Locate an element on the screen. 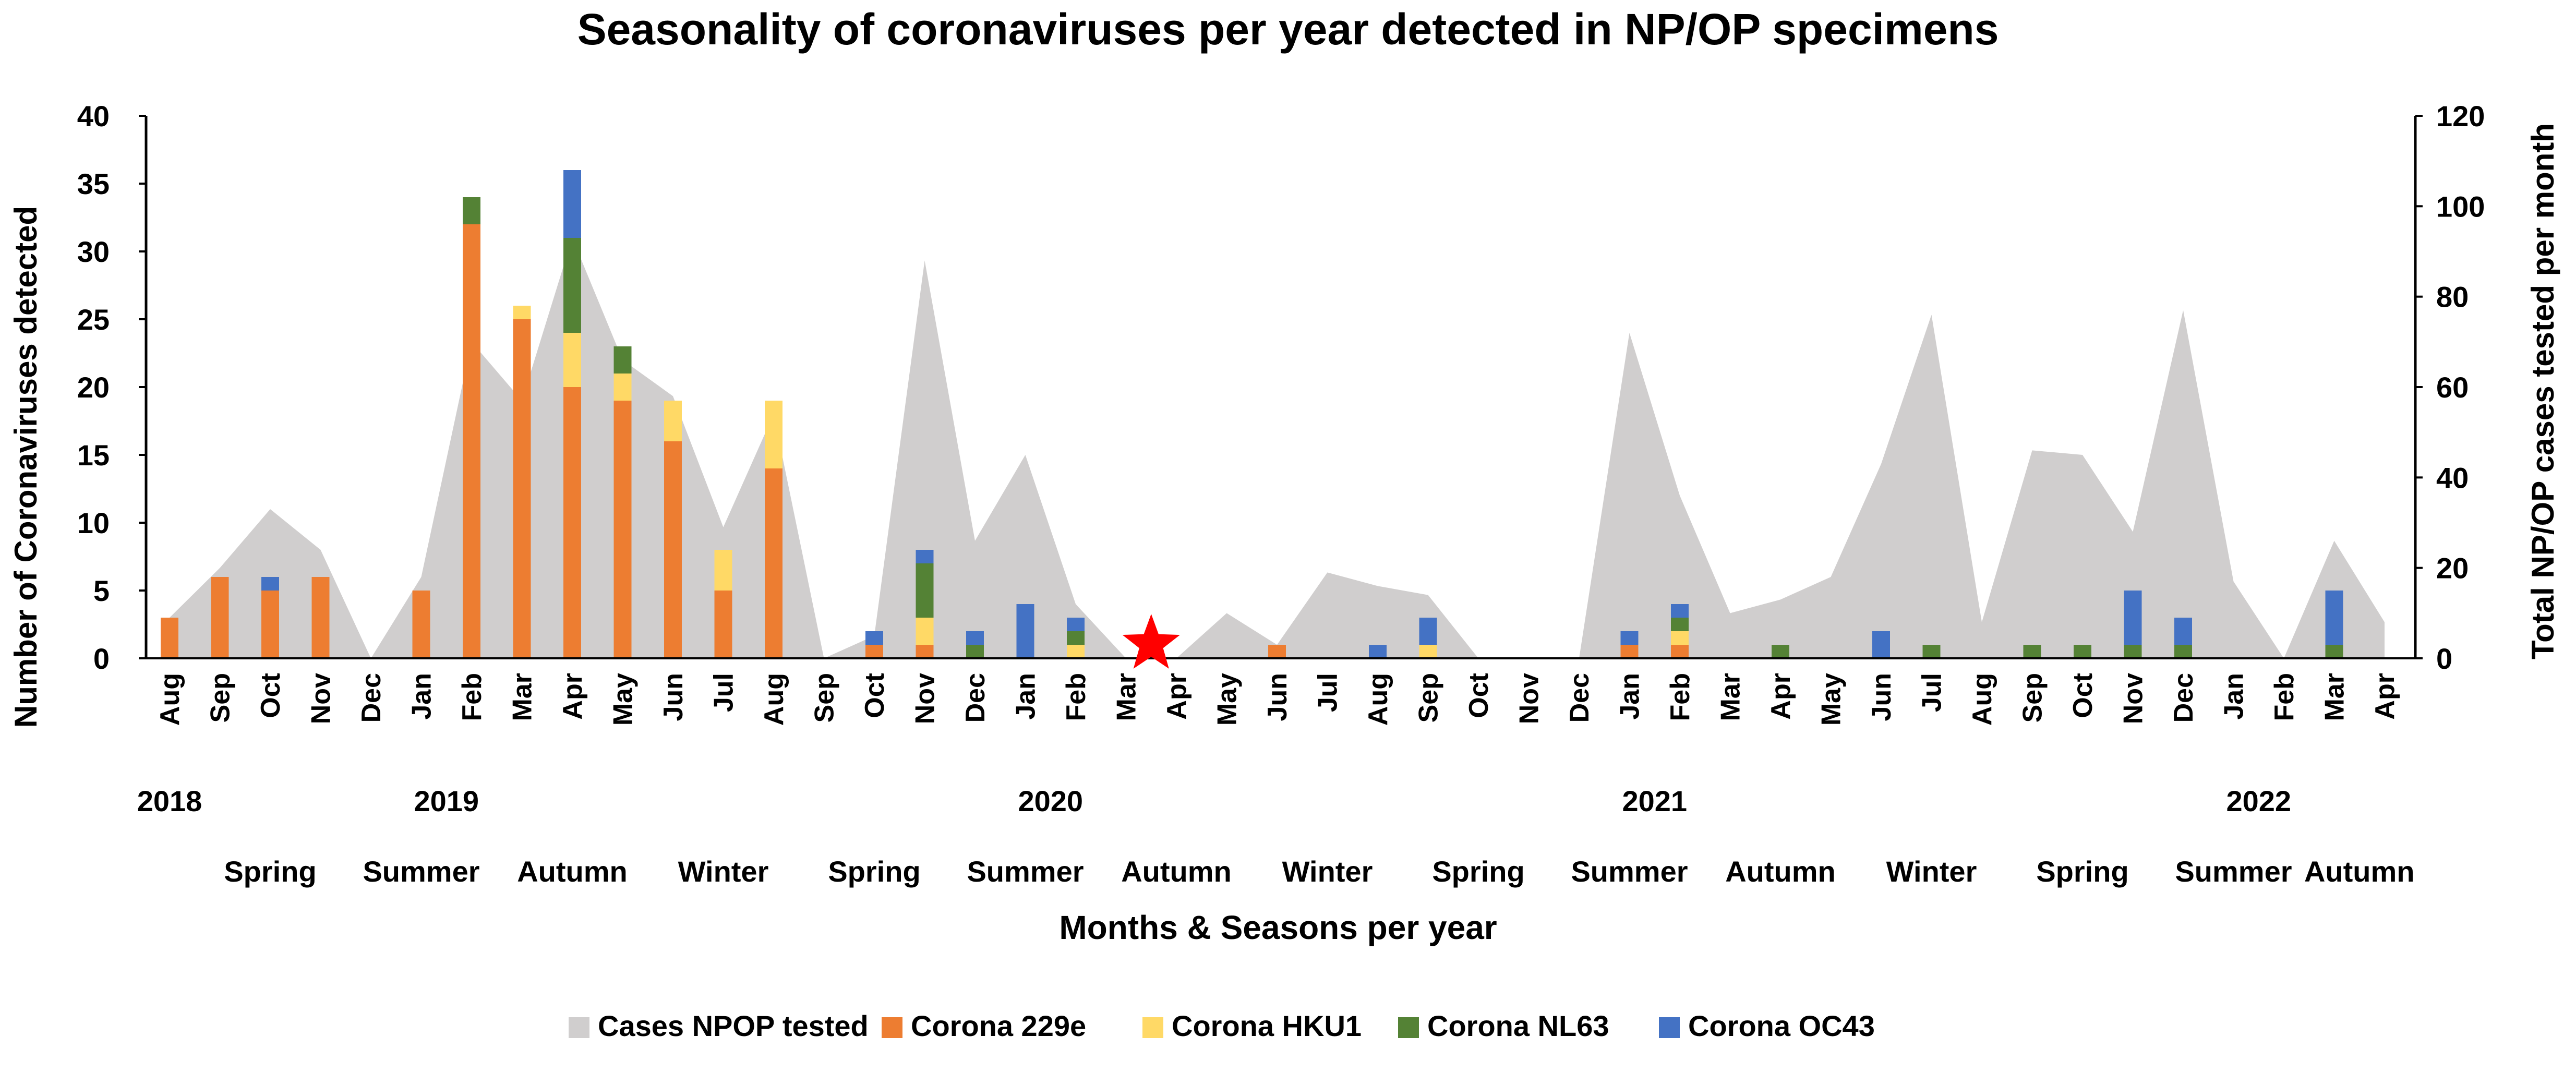 Image resolution: width=2576 pixels, height=1072 pixels. x-tick-label: May is located at coordinates (623, 699).